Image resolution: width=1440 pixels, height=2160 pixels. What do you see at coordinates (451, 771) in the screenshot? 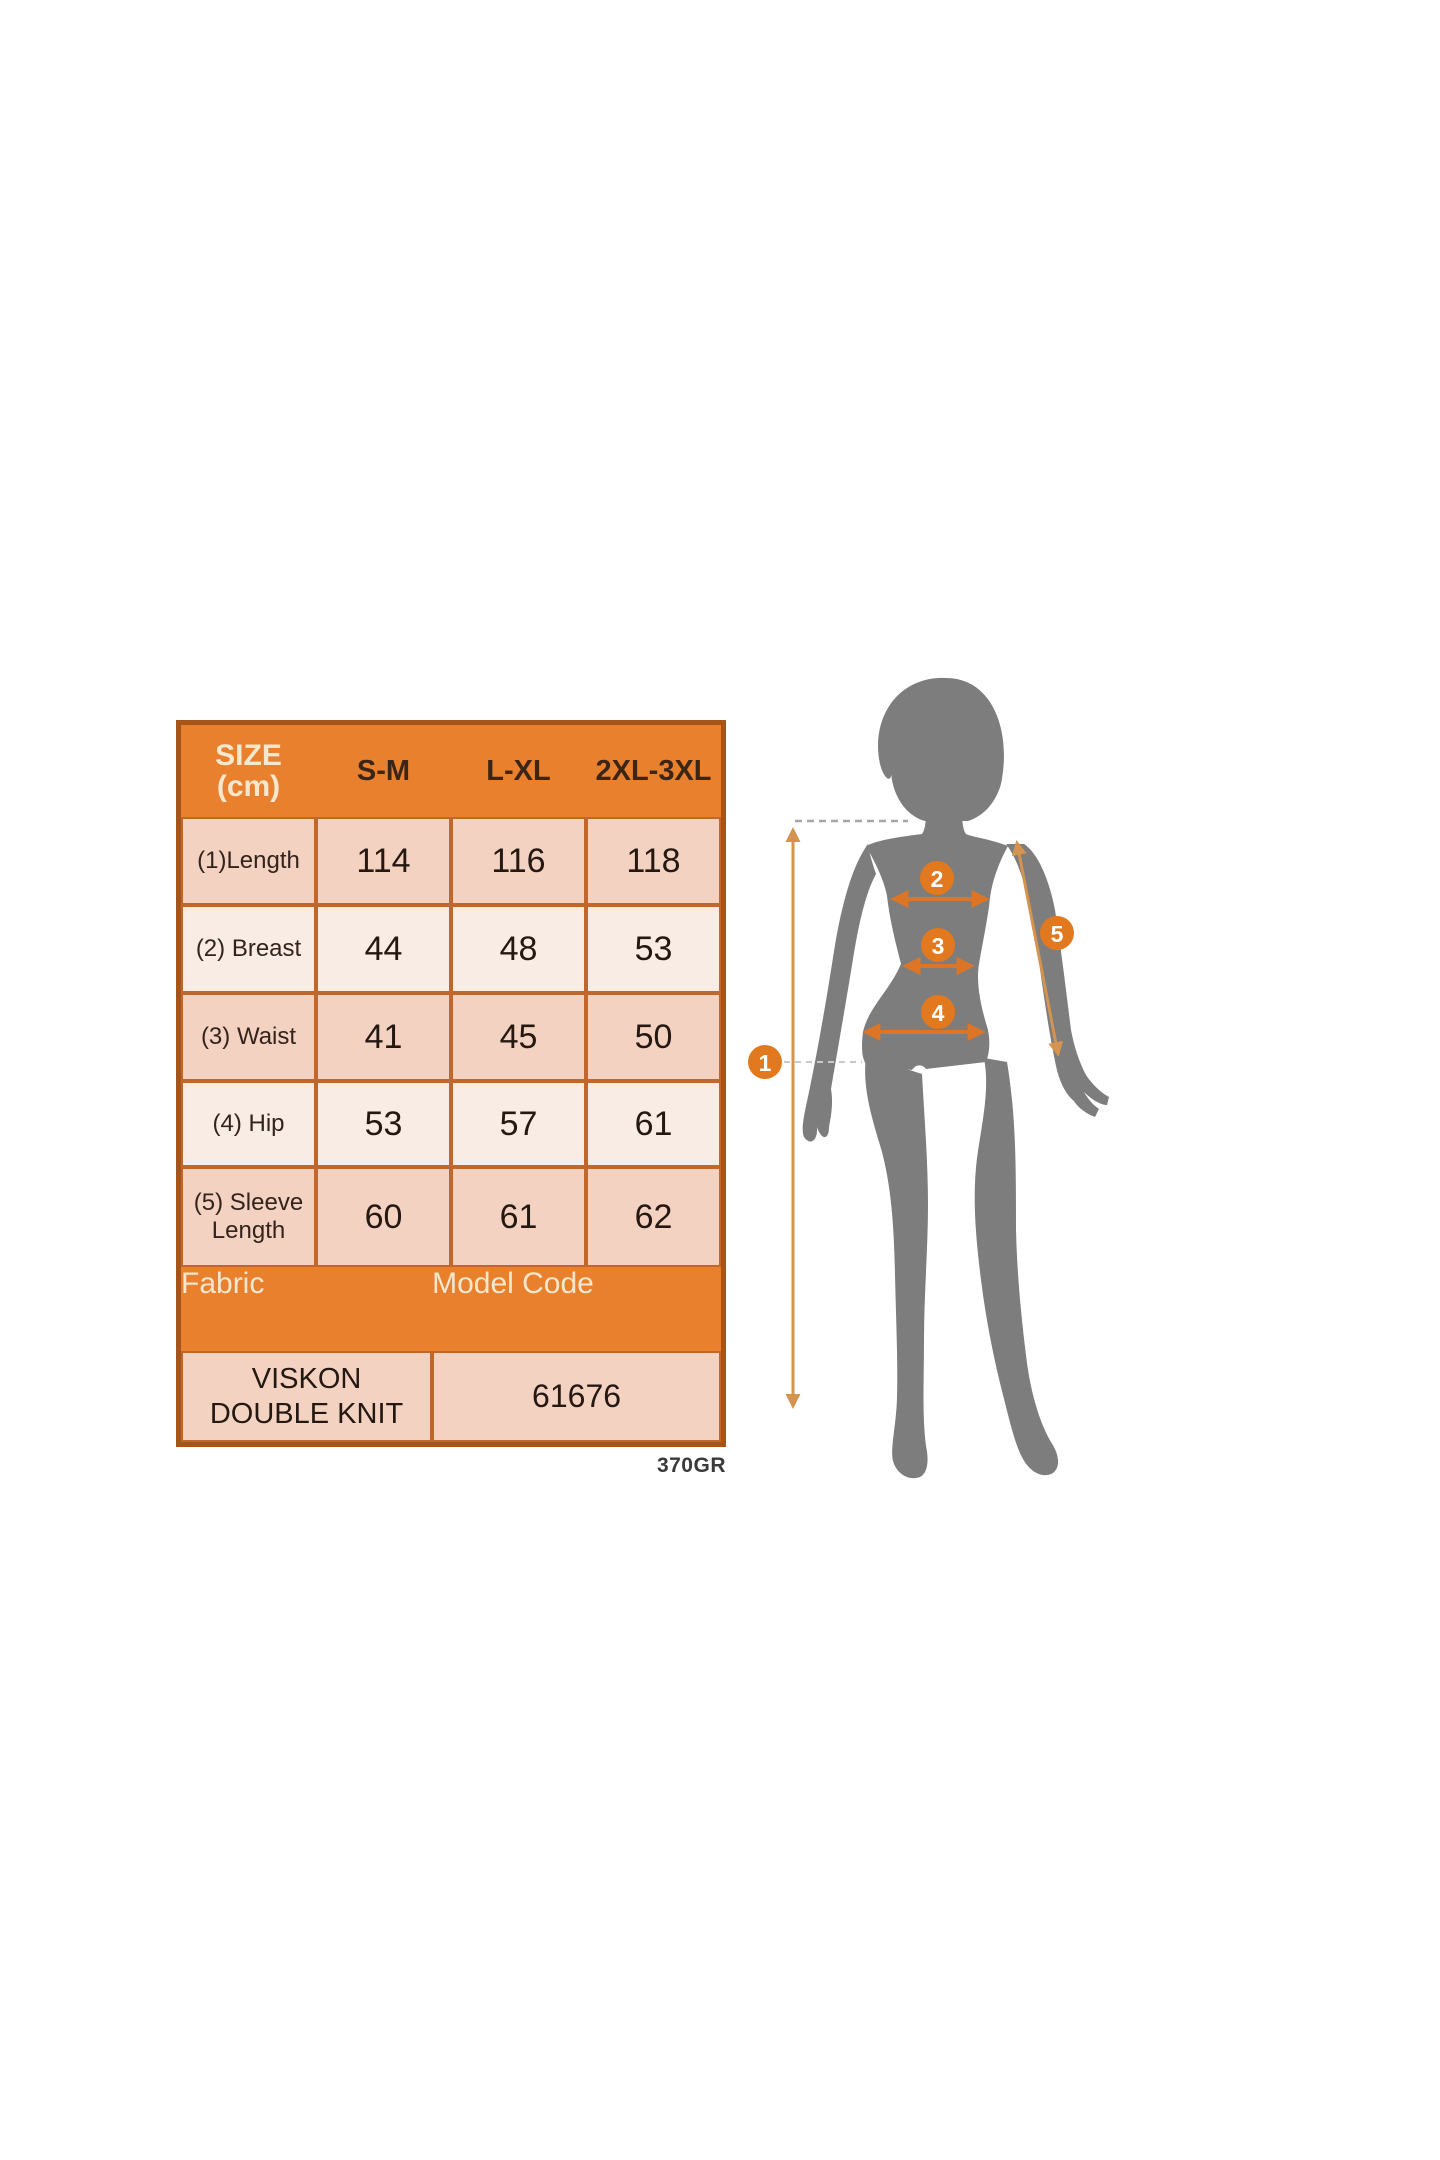
I see `table-header-row: SIZE (cm) S-M L-XL 2XL-3XL` at bounding box center [451, 771].